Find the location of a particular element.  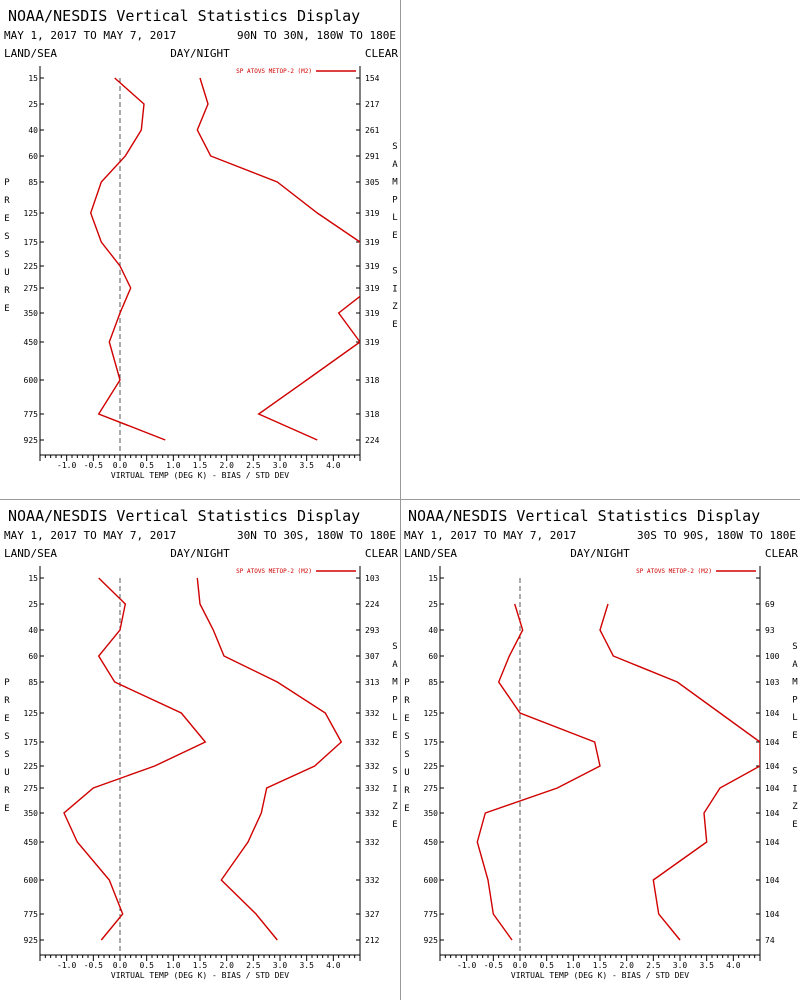

axis-title-letter: L is located at coordinates (394, 718).